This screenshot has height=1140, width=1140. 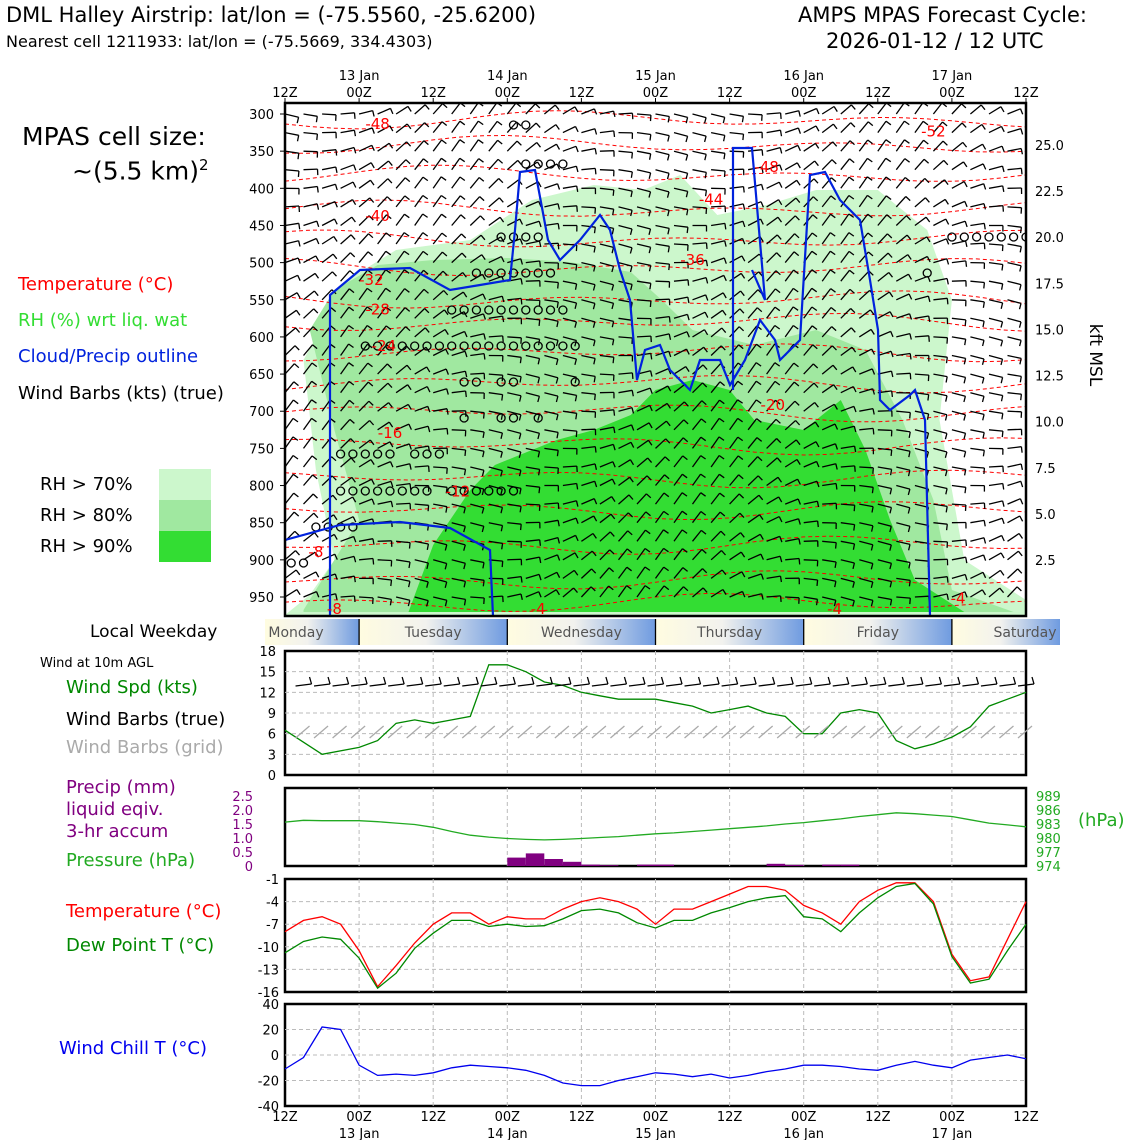 What do you see at coordinates (877, 685) in the screenshot?
I see `surface-wind-barb-true` at bounding box center [877, 685].